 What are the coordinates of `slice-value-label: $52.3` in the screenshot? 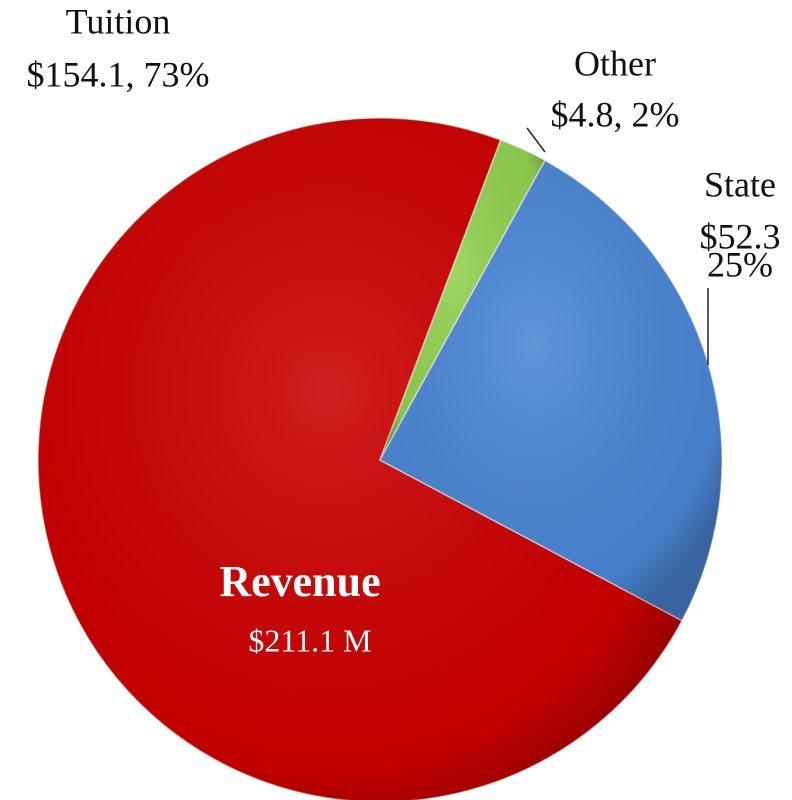 It's located at (740, 236).